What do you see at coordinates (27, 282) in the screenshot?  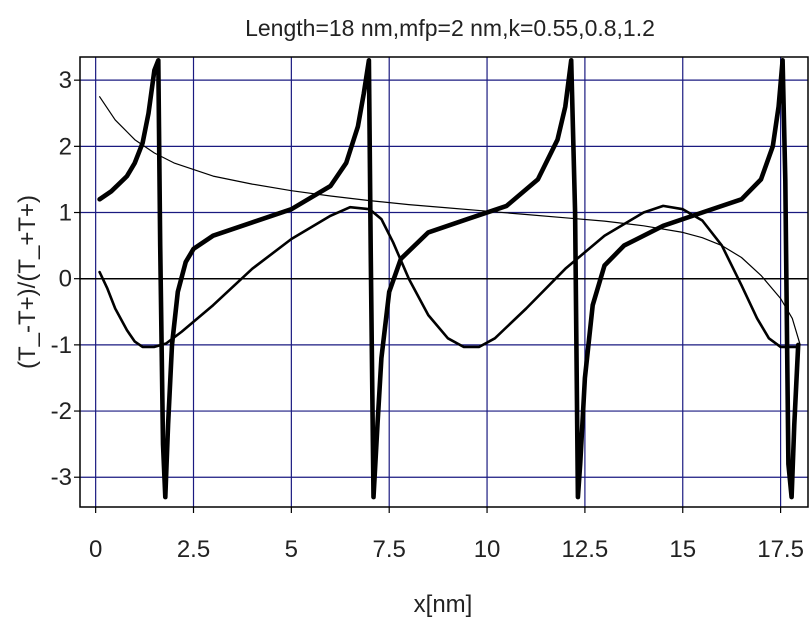 I see `y-axis-label: (T_-T+)/(T_+T+)` at bounding box center [27, 282].